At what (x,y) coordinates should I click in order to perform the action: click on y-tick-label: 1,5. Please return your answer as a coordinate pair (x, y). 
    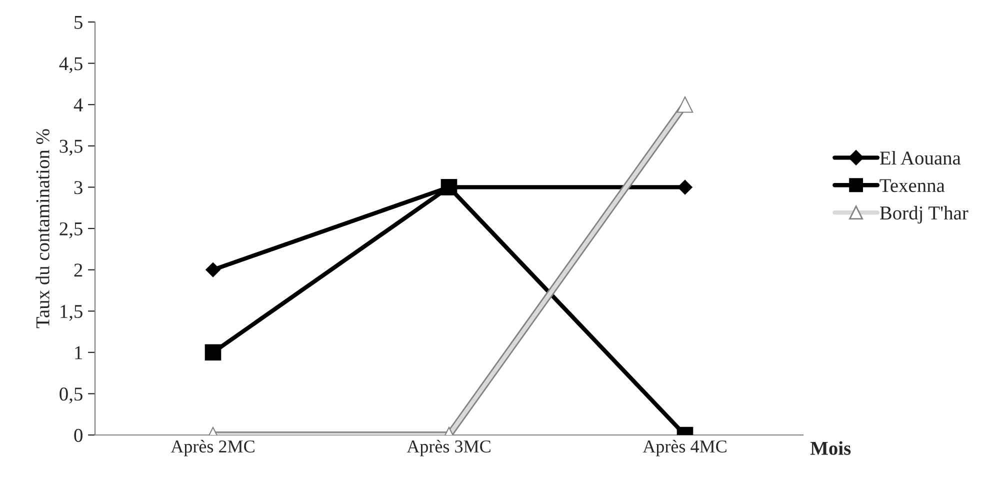
    Looking at the image, I should click on (71, 313).